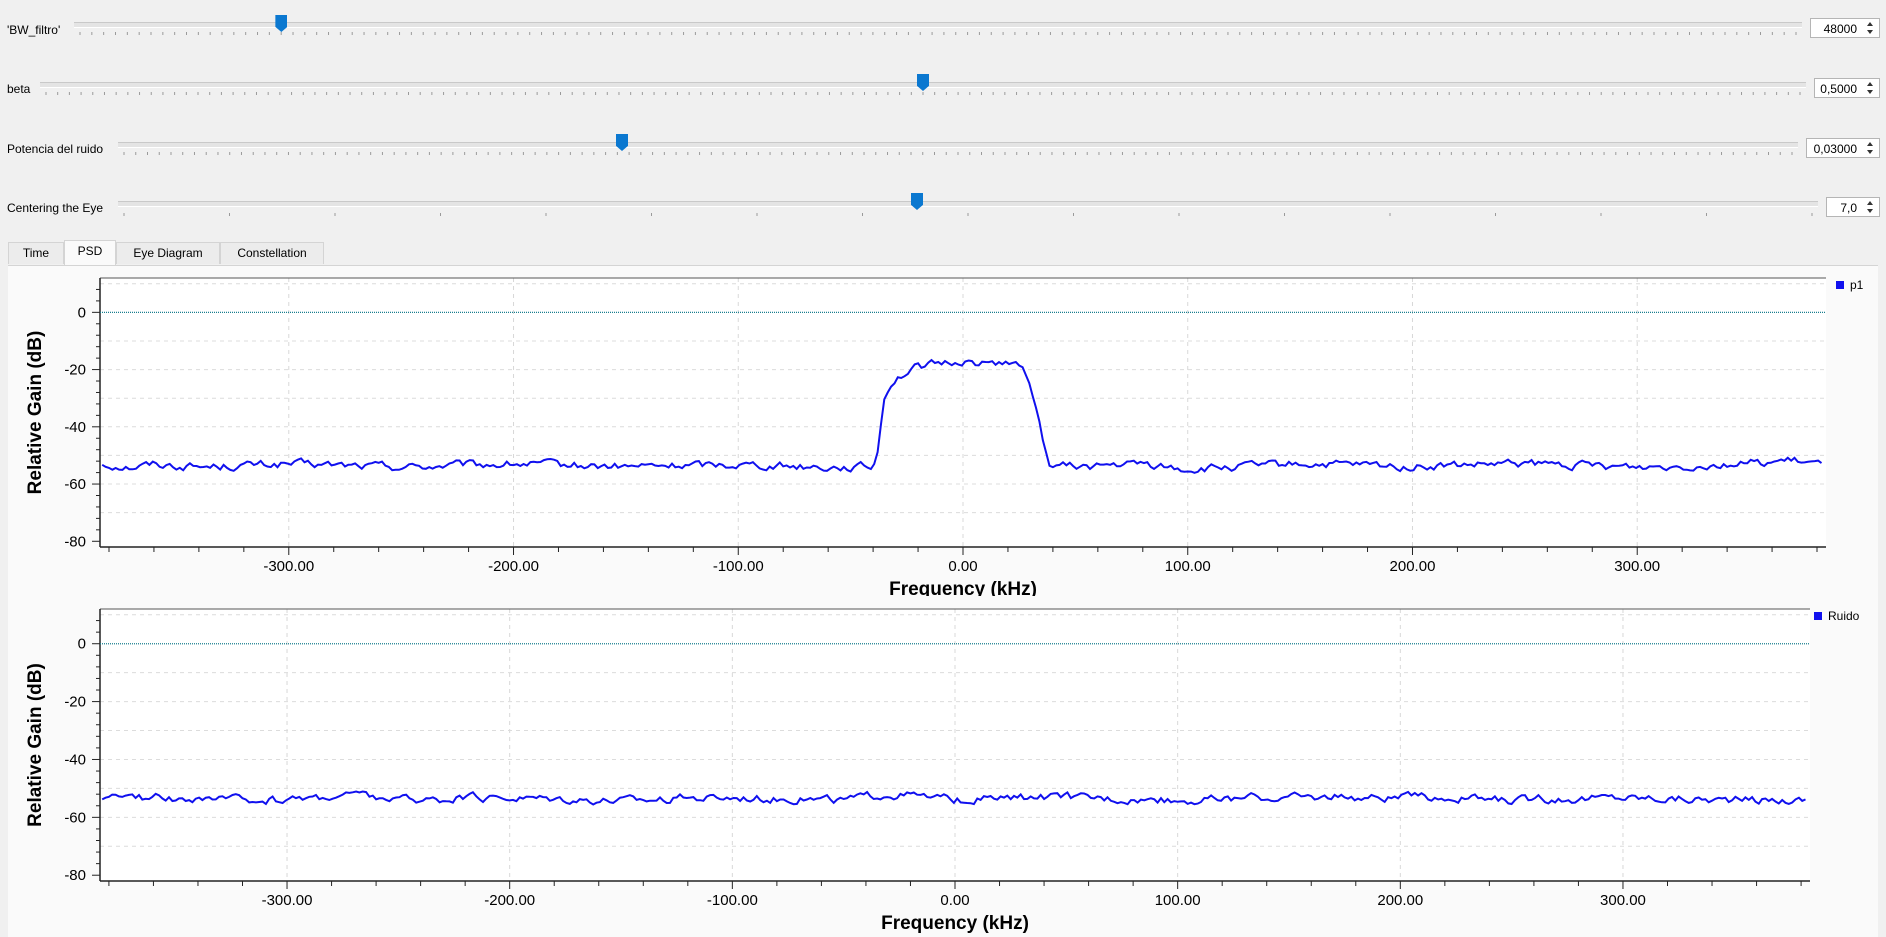  Describe the element at coordinates (958, 145) in the screenshot. I see `slider-groove-potencia-ruido` at that location.